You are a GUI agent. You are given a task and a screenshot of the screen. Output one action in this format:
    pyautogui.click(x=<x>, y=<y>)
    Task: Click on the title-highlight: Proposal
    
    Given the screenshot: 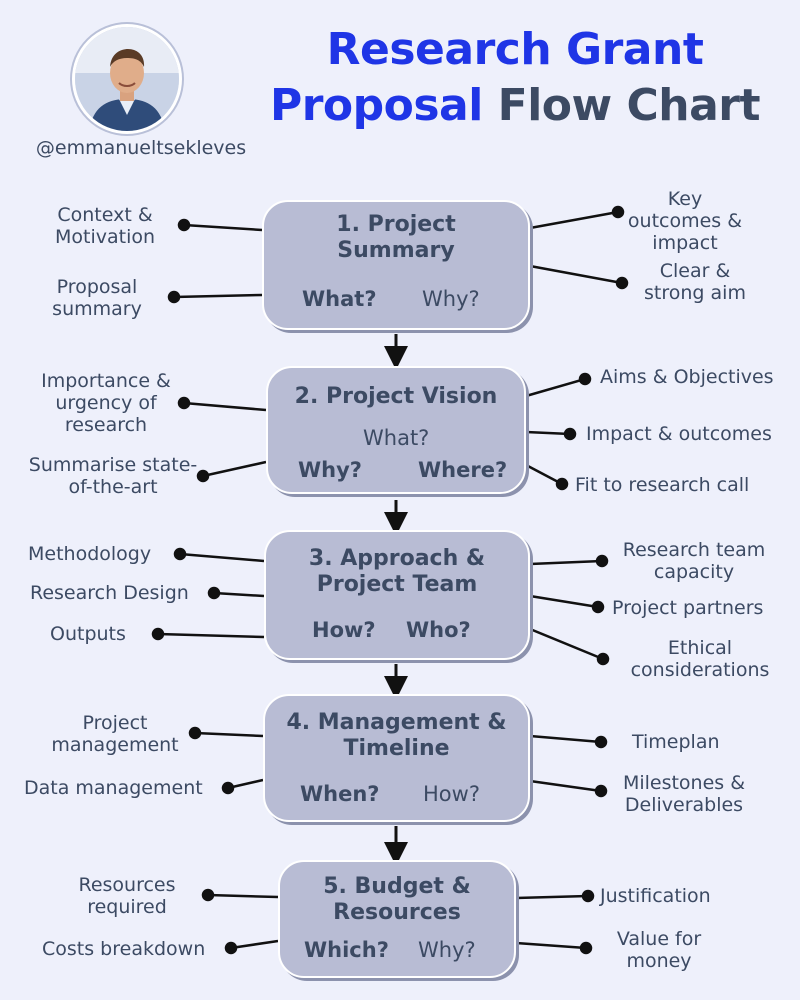 What is the action you would take?
    pyautogui.click(x=376, y=105)
    